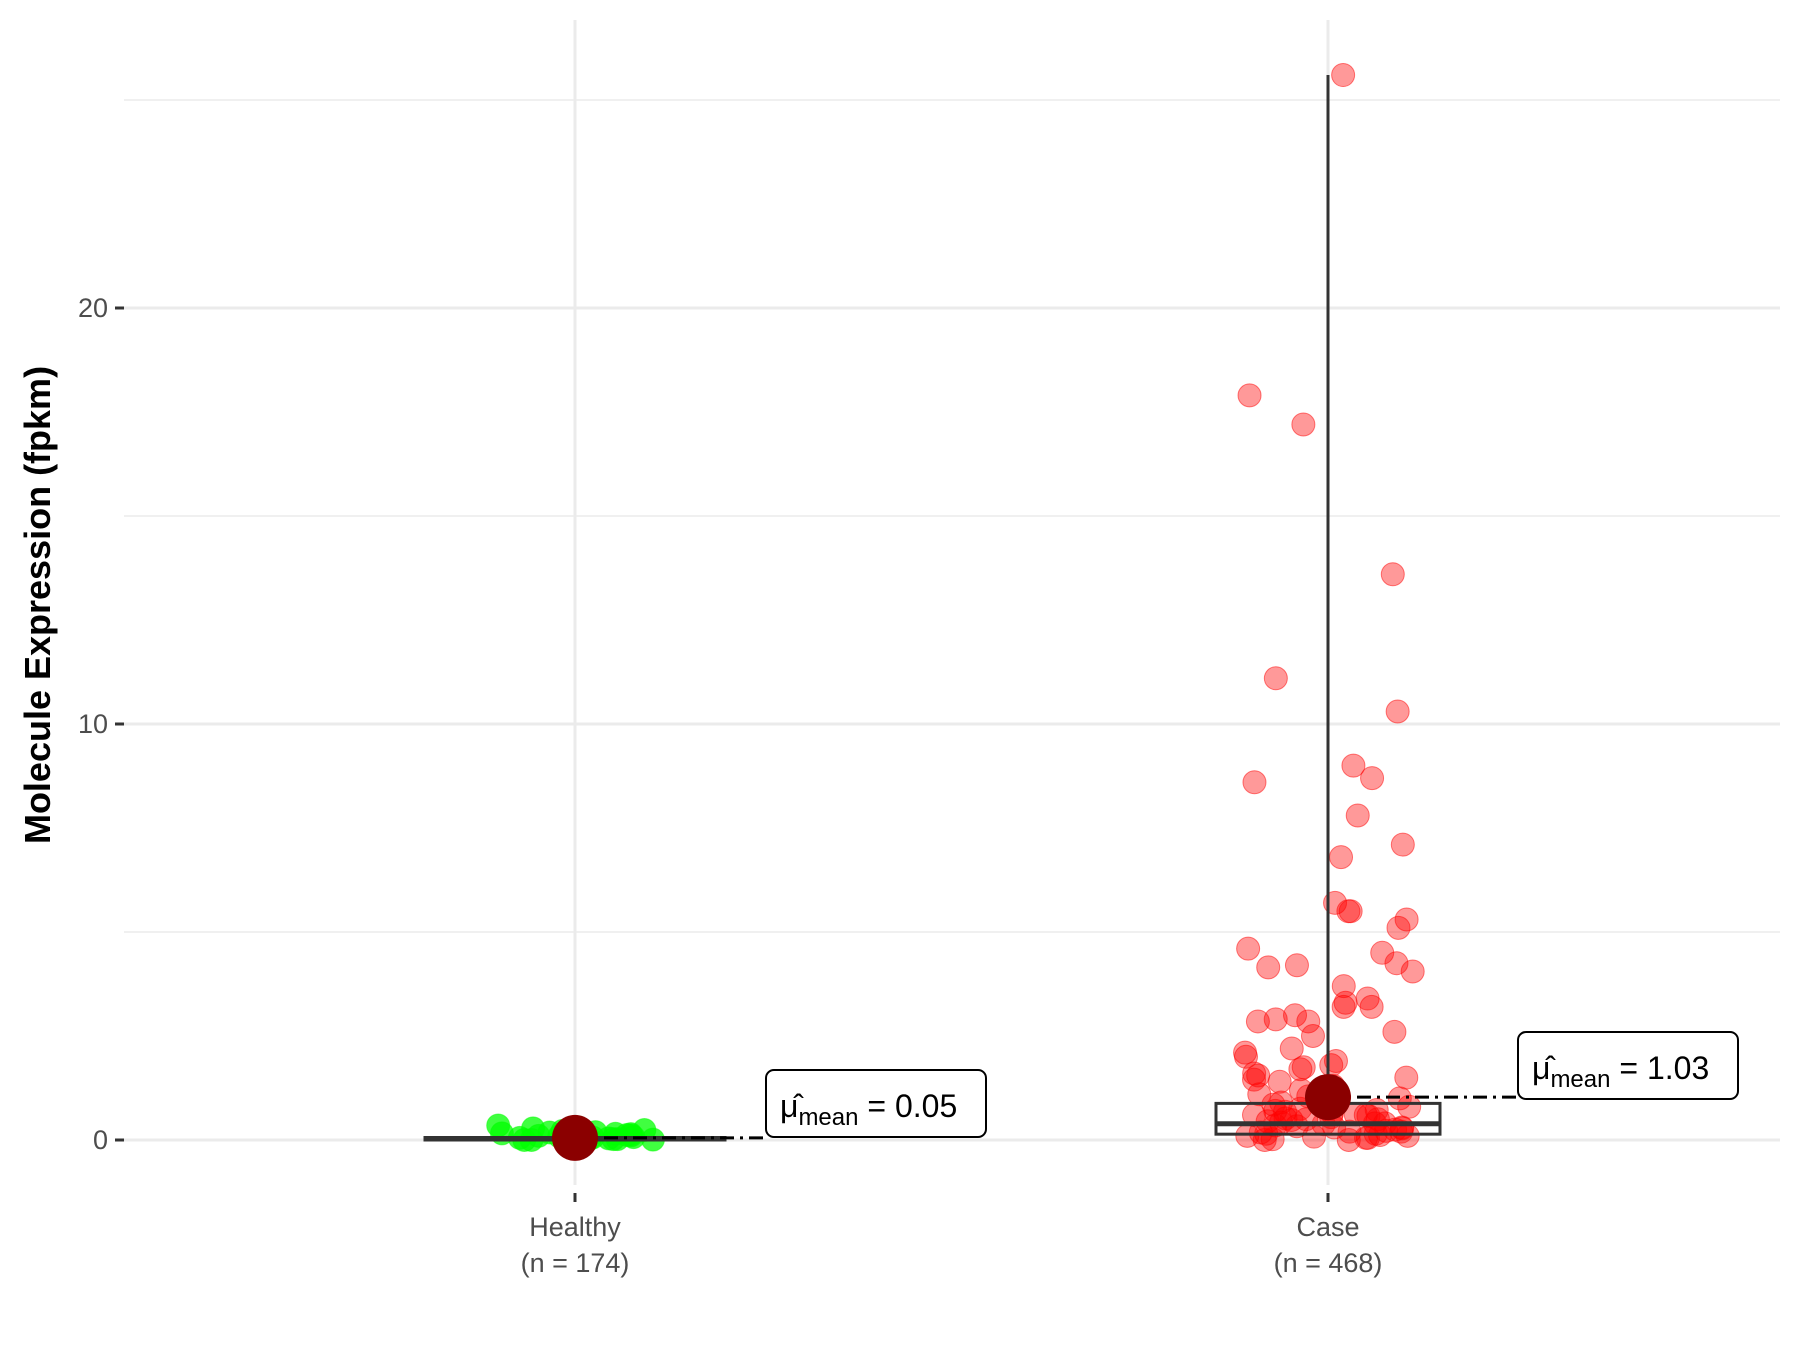 The image size is (1800, 1350). I want to click on y-tick-label: 0, so click(100, 1140).